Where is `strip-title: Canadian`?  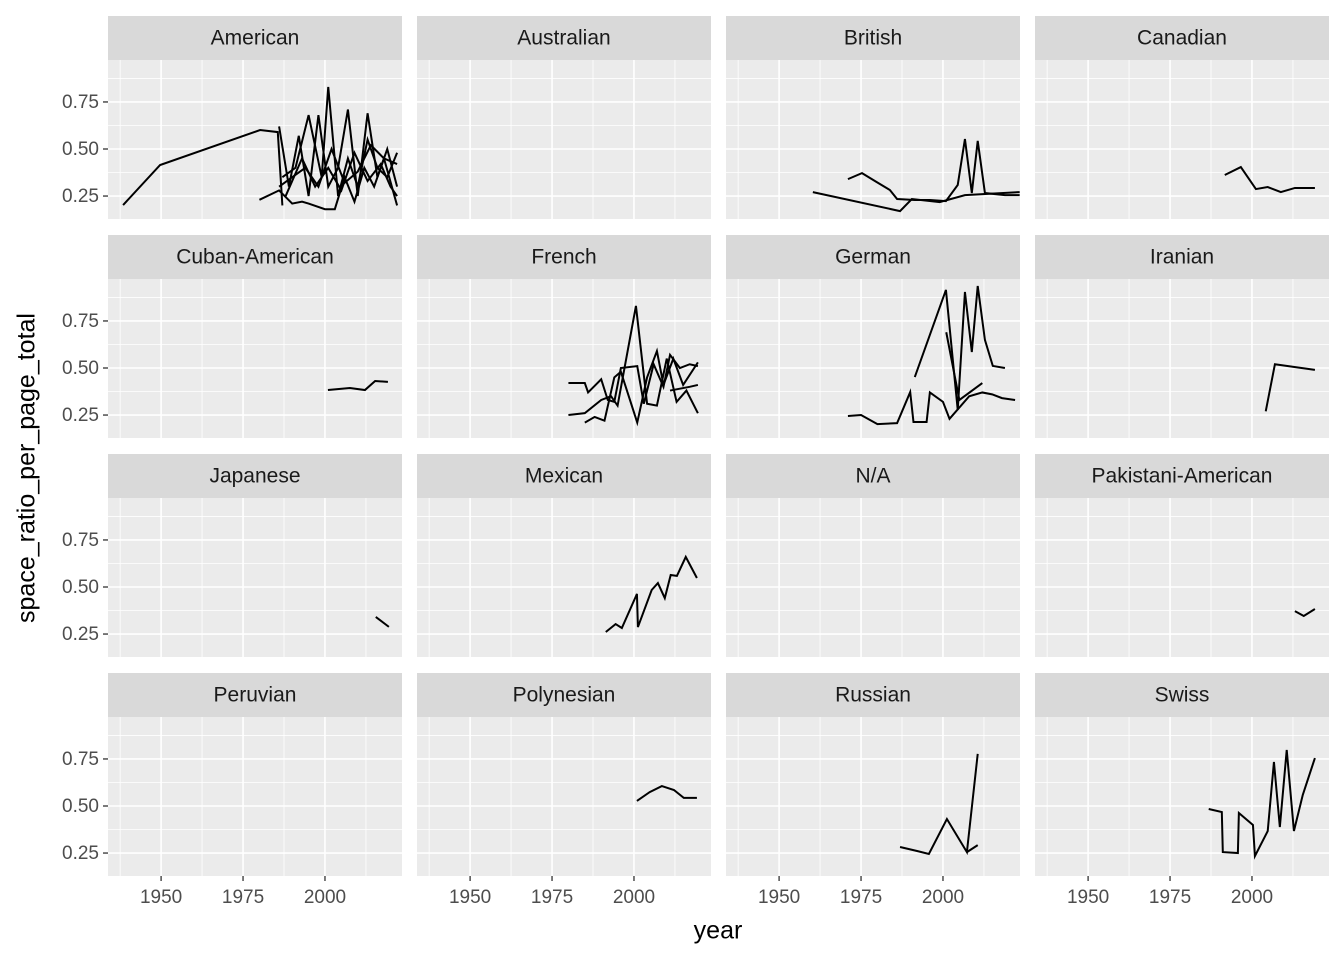
strip-title: Canadian is located at coordinates (1182, 38).